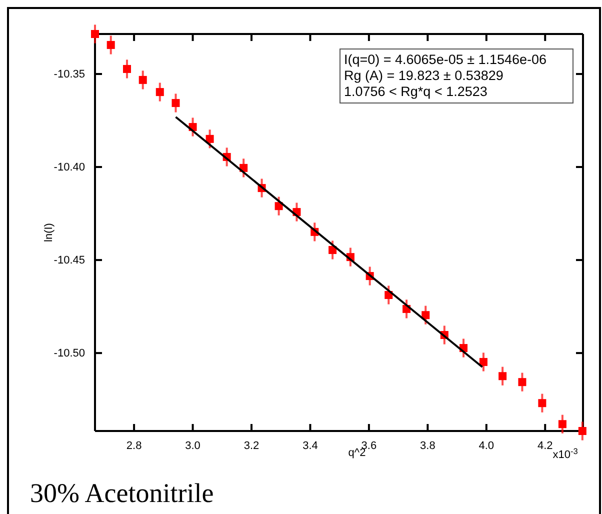 The width and height of the screenshot is (602, 514). What do you see at coordinates (486, 446) in the screenshot?
I see `x-tick-label: 4.0` at bounding box center [486, 446].